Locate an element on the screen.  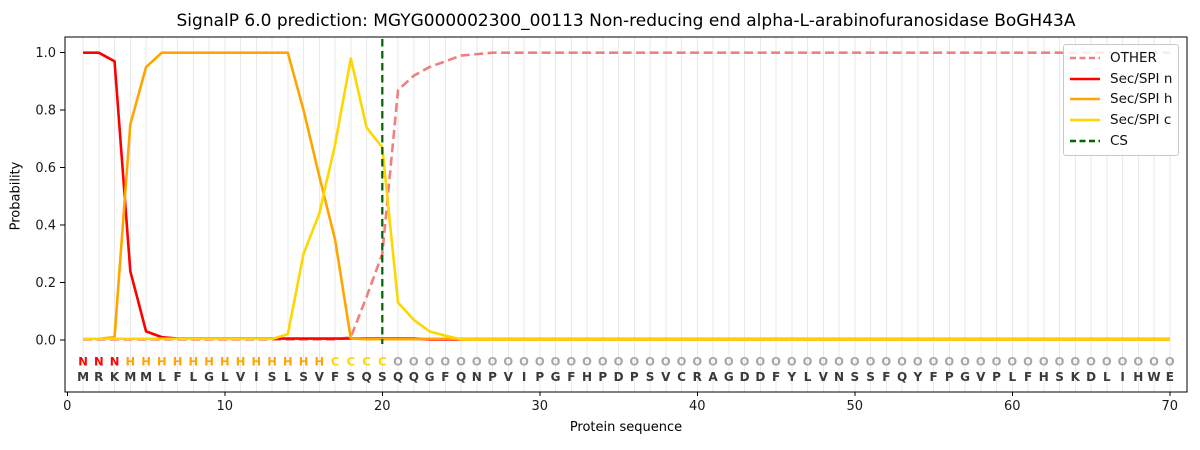
legend-label: Sec/SPI n is located at coordinates (1141, 78).